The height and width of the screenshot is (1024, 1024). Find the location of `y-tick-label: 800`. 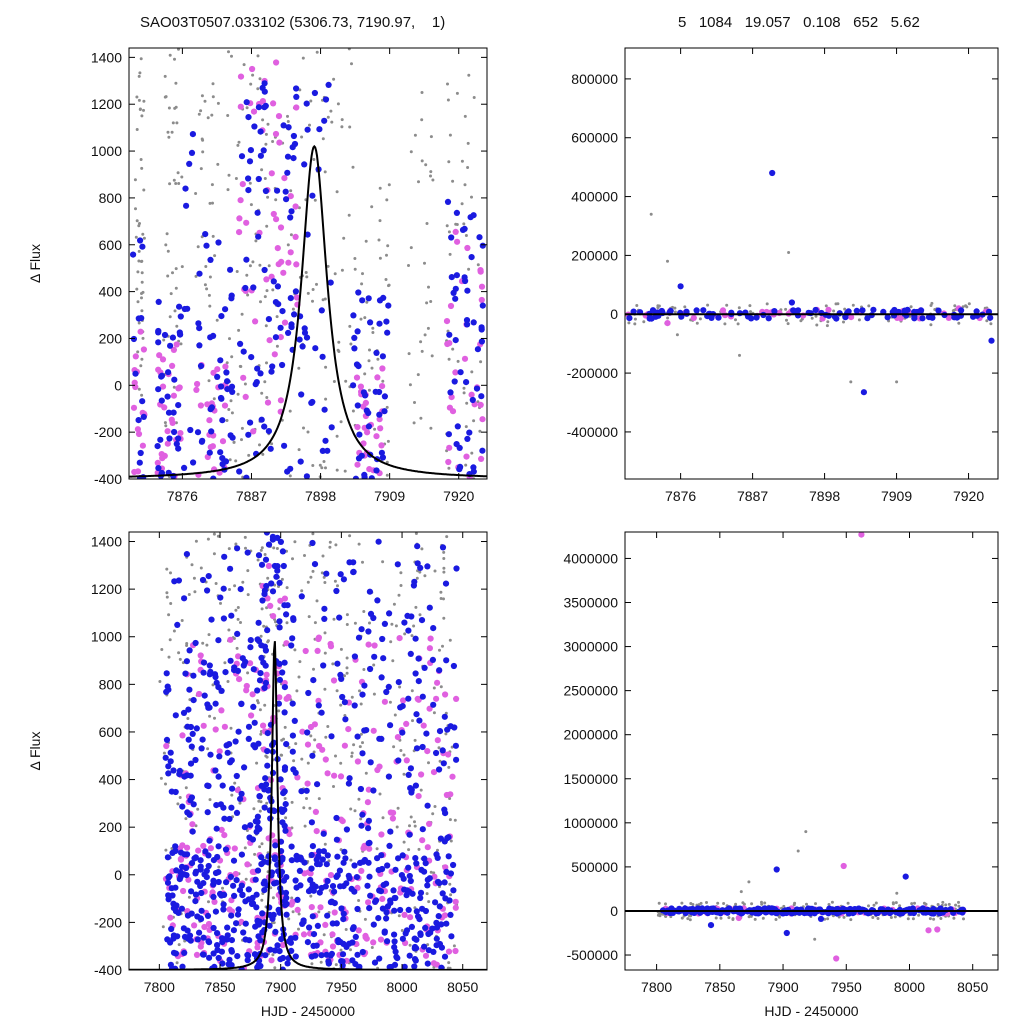

y-tick-label: 800 is located at coordinates (111, 684).